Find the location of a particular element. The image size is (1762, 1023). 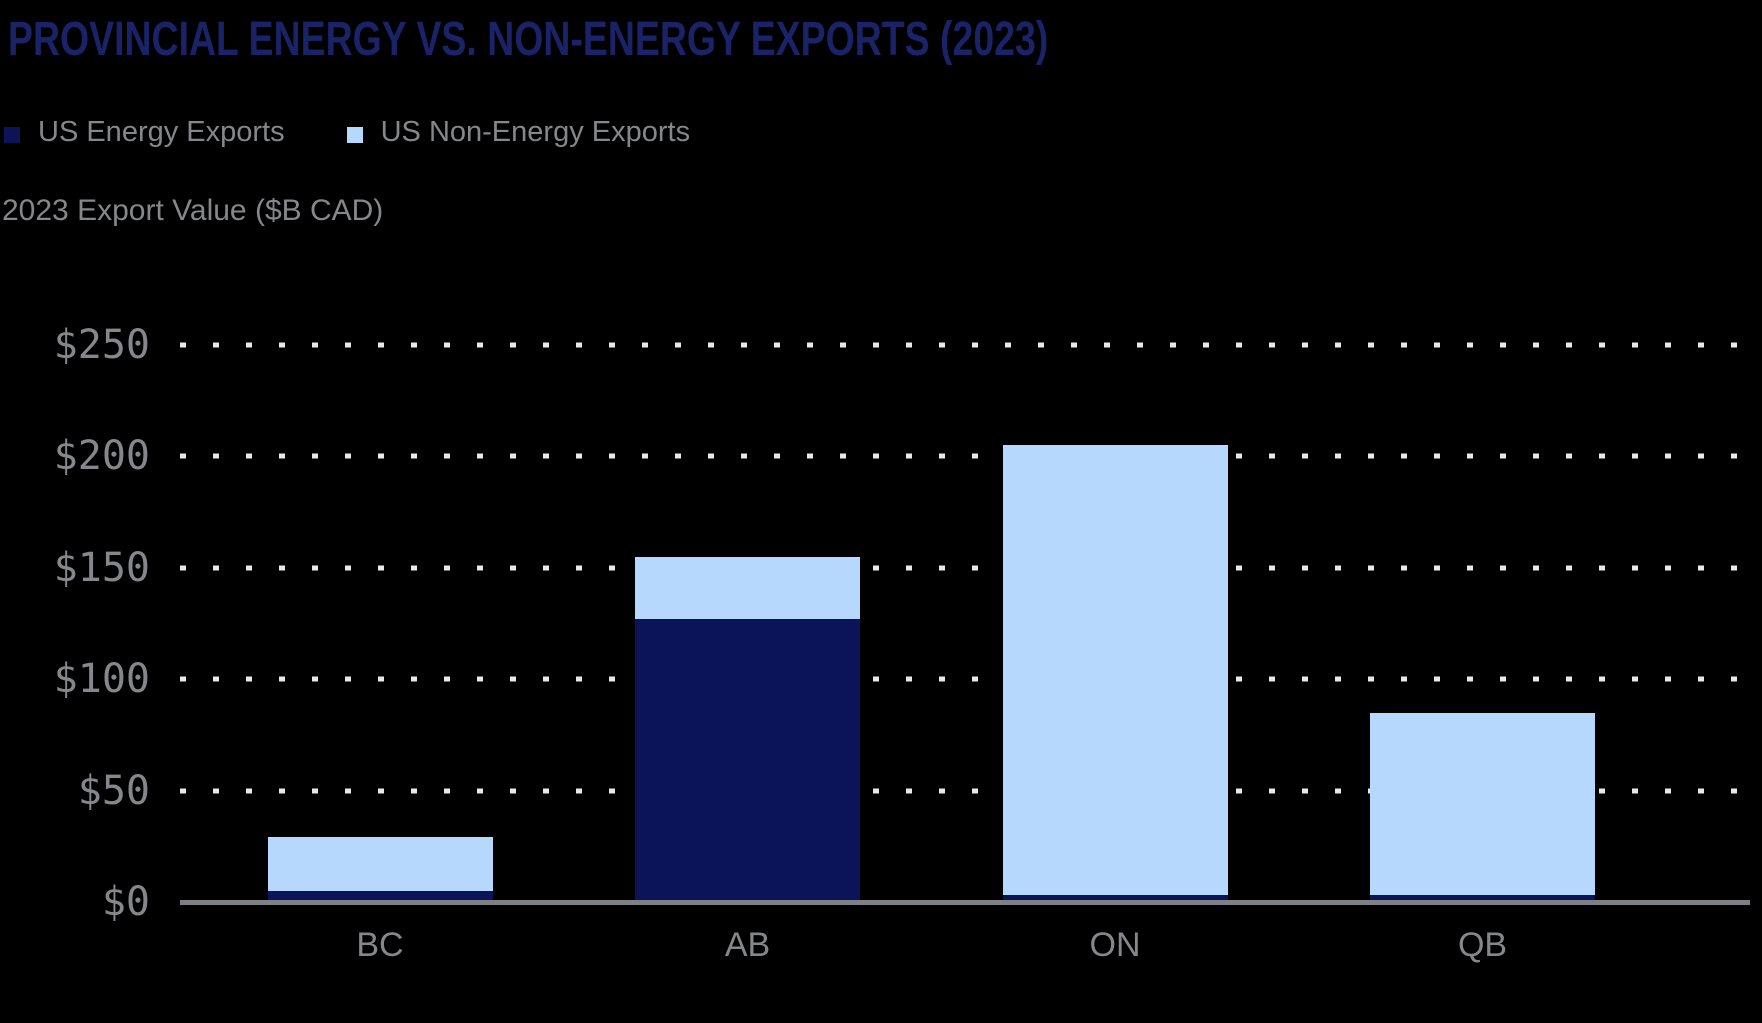

non-energy-swatch-icon is located at coordinates (354, 134).